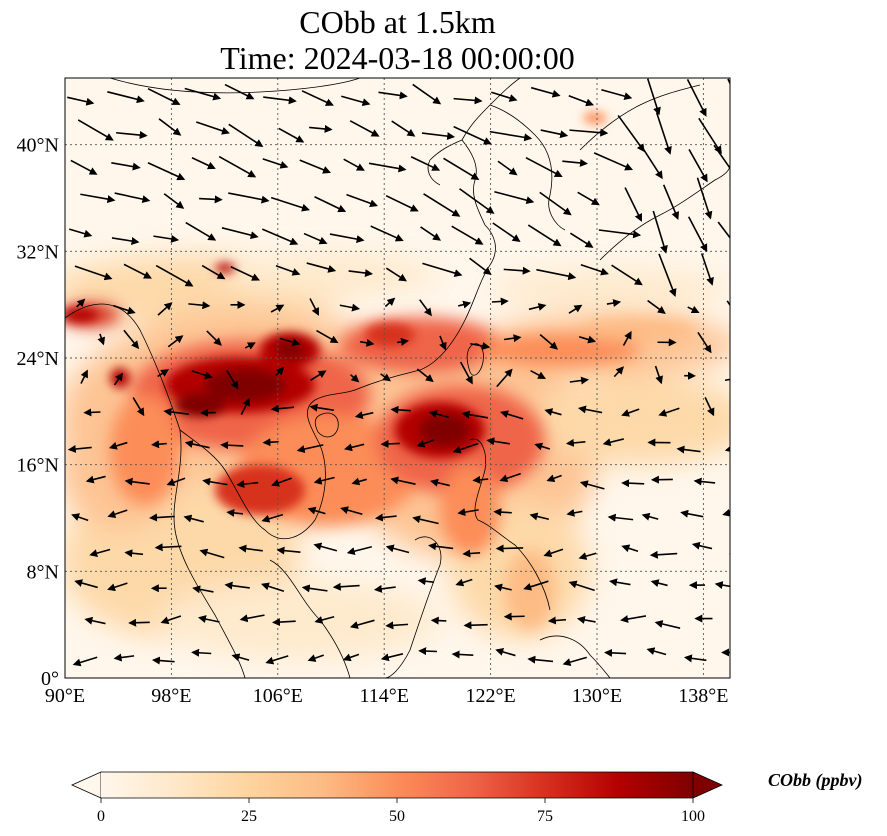  What do you see at coordinates (383, 696) in the screenshot?
I see `x-tick-label: 114°E` at bounding box center [383, 696].